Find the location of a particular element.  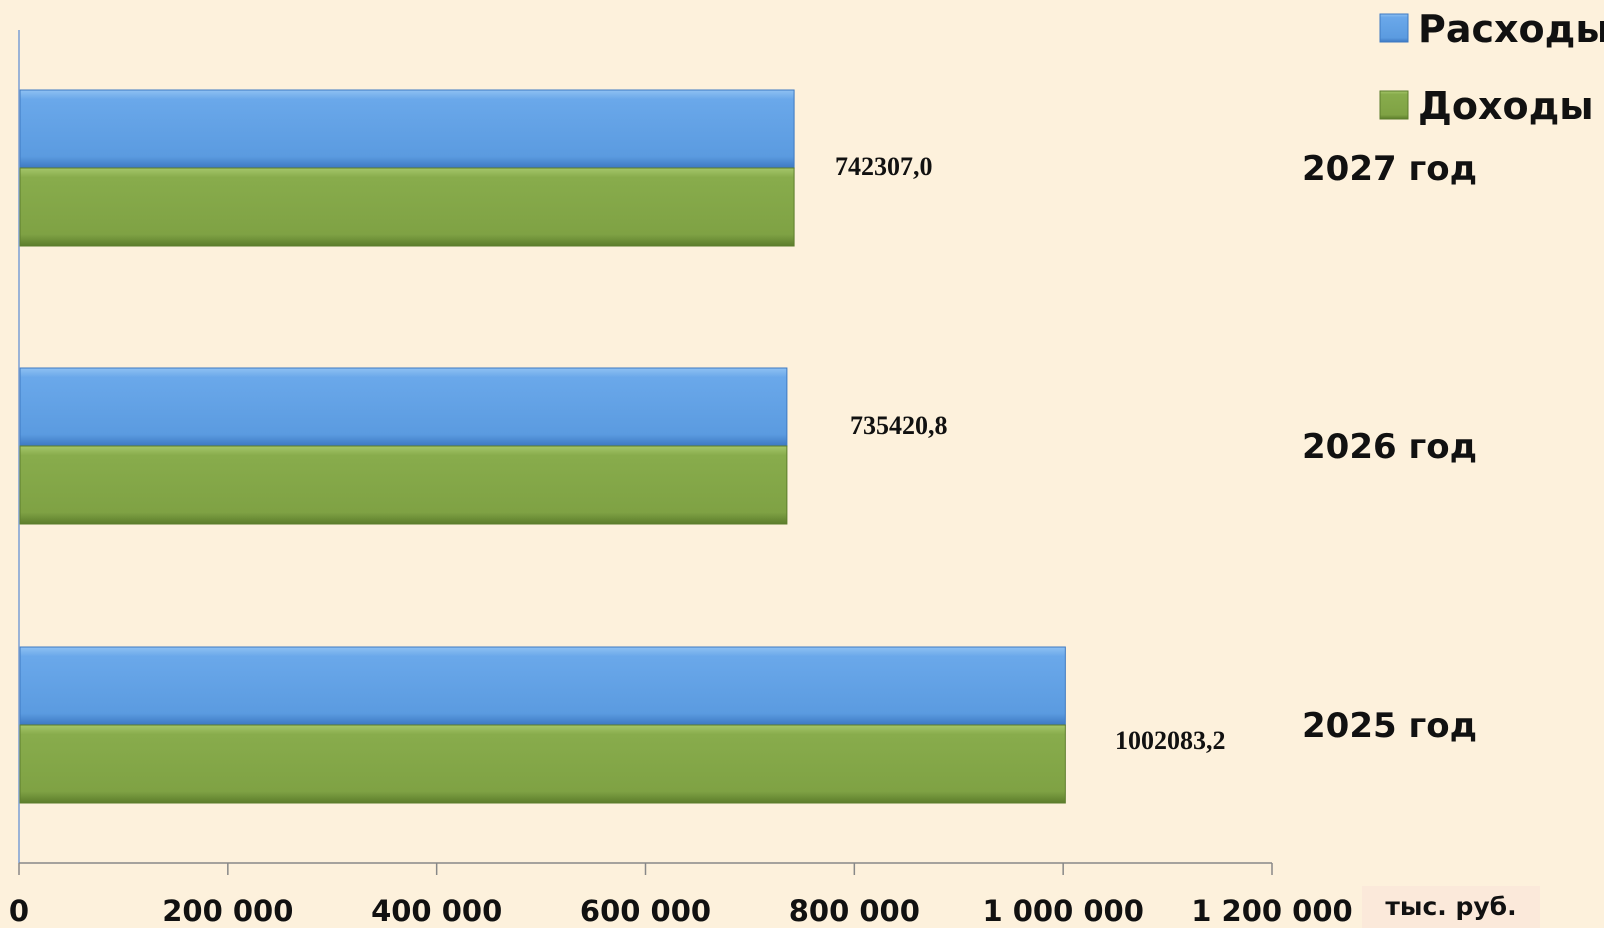

legend-label-0: Расходы is located at coordinates (1511, 29).